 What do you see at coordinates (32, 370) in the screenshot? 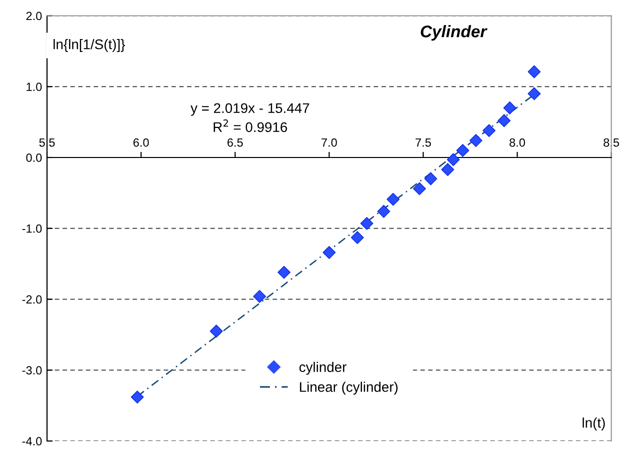
I see `y-tick-label: -3.0` at bounding box center [32, 370].